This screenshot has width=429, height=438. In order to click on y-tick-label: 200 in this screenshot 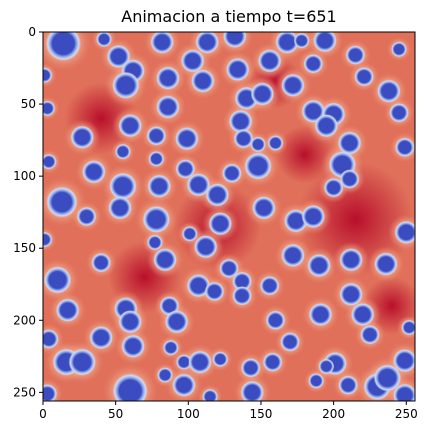, I will do `click(24, 320)`.